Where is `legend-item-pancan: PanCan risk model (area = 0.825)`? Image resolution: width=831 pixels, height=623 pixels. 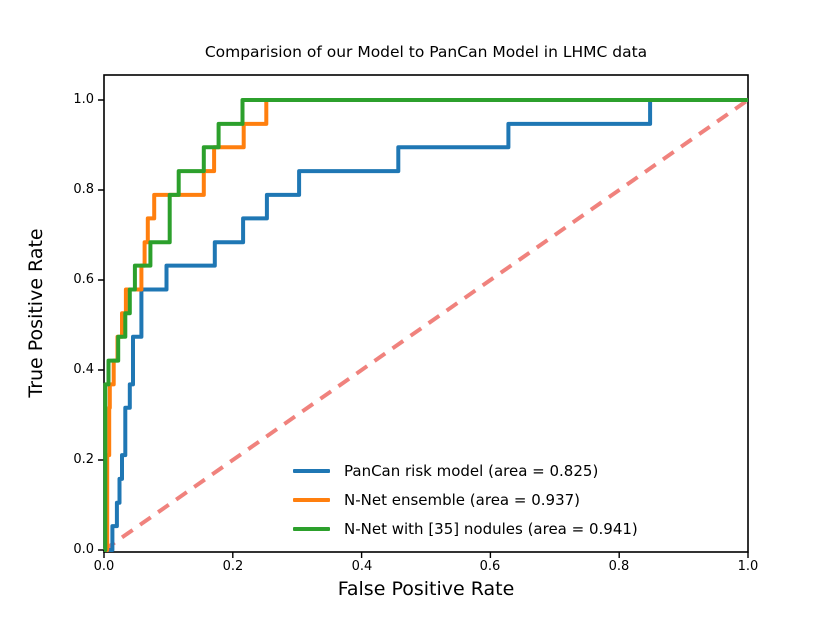 legend-item-pancan: PanCan risk model (area = 0.825) is located at coordinates (465, 470).